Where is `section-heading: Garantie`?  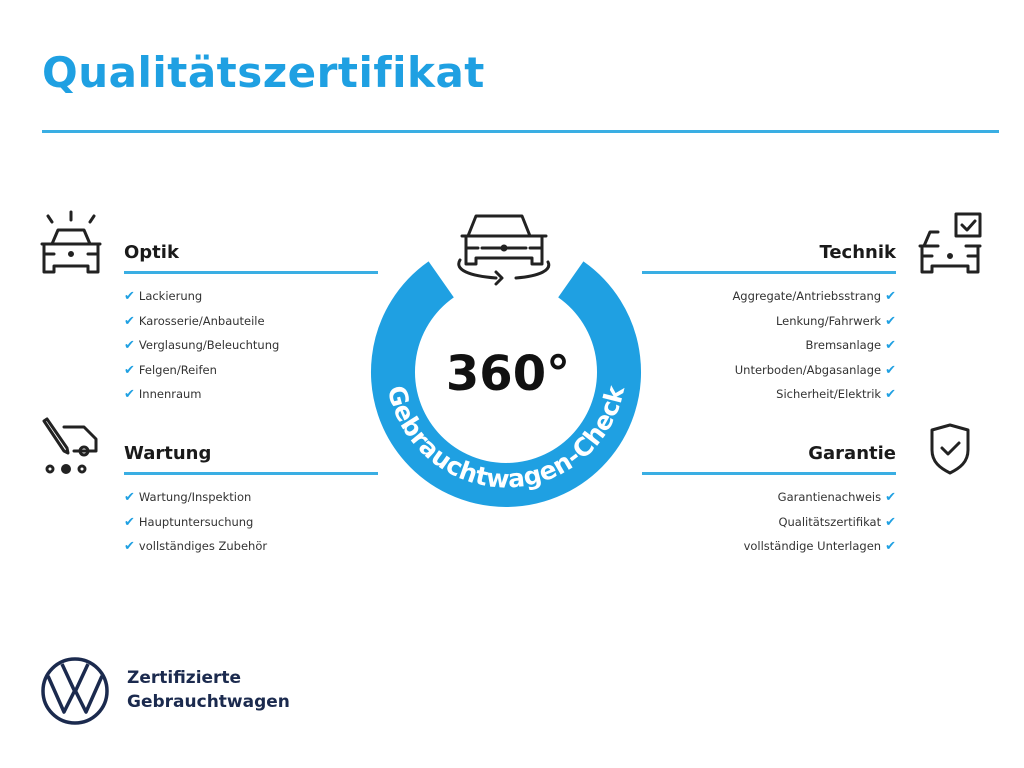
section-heading: Garantie is located at coordinates (852, 453).